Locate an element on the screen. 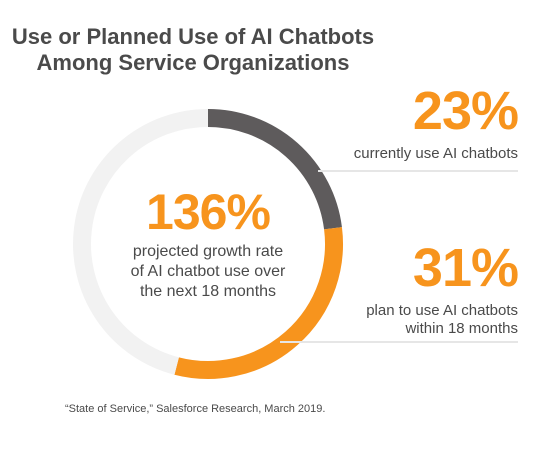 The height and width of the screenshot is (456, 551). planned-use-label: plan to use AI chatbots within 18 months is located at coordinates (442, 320).